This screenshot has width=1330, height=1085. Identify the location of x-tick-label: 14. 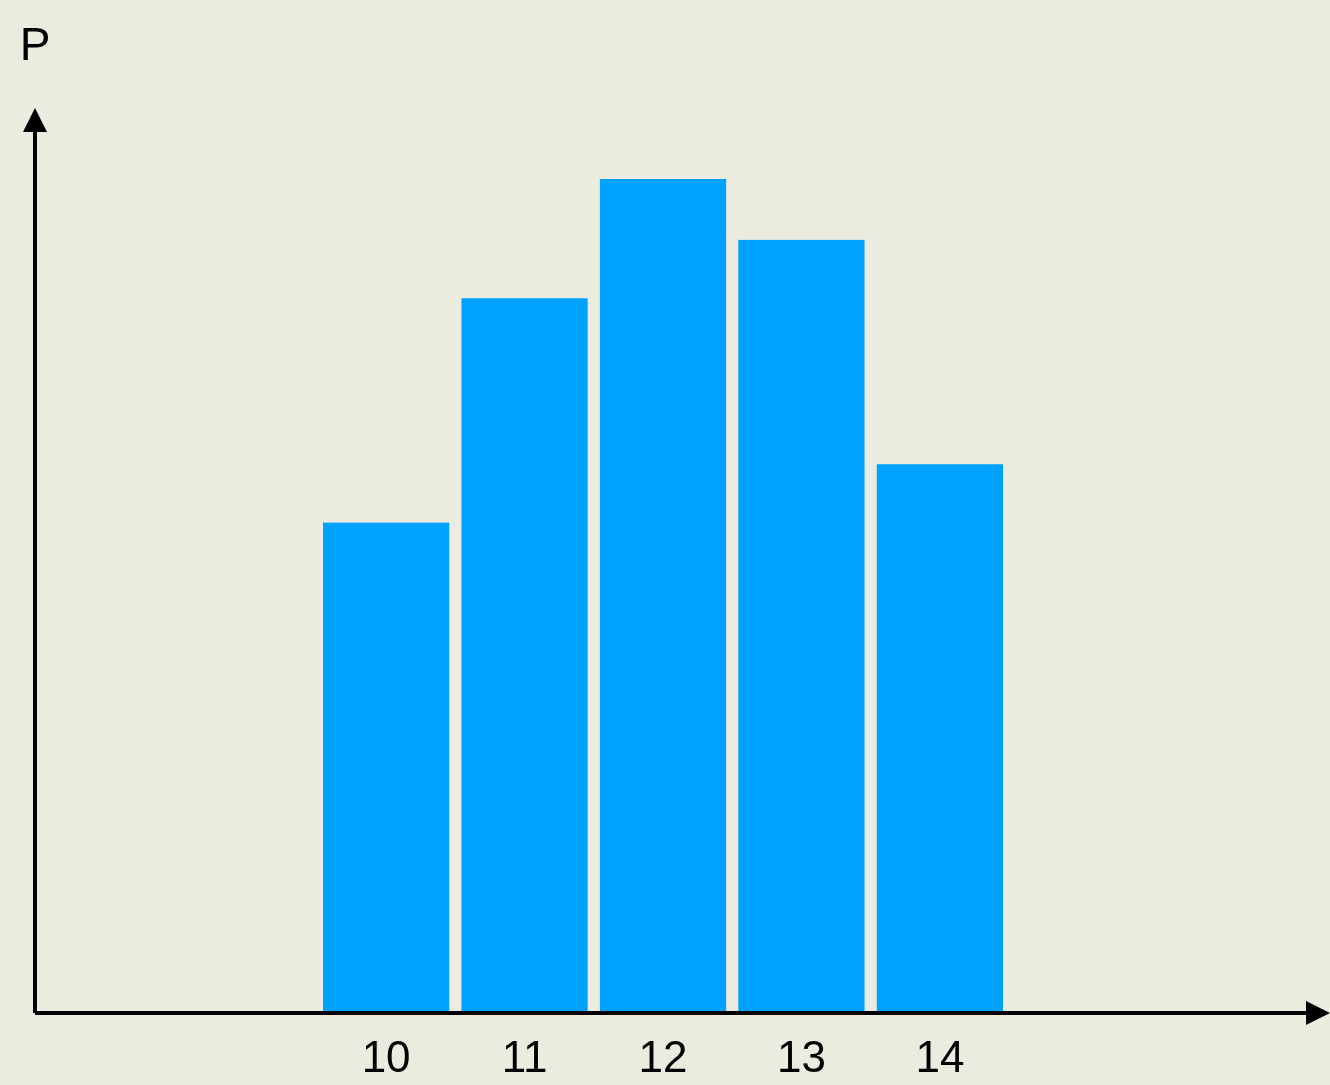
(940, 1056).